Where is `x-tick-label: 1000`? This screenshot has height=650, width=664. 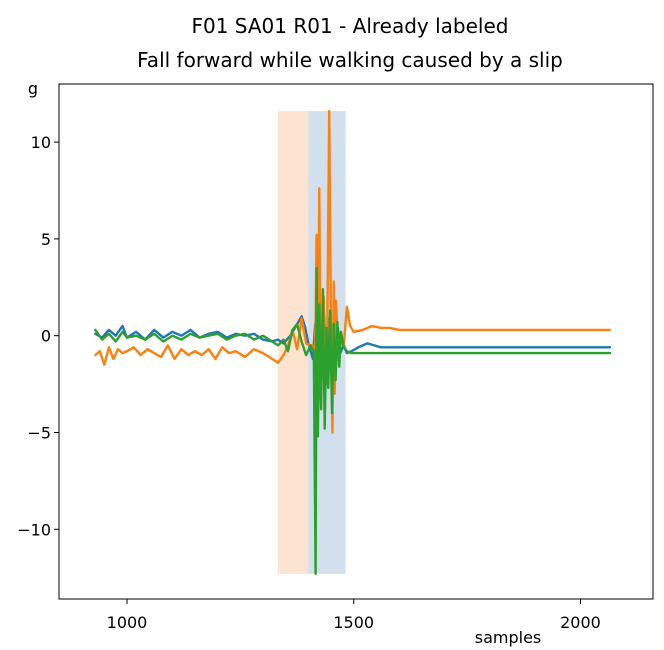 x-tick-label: 1000 is located at coordinates (127, 622).